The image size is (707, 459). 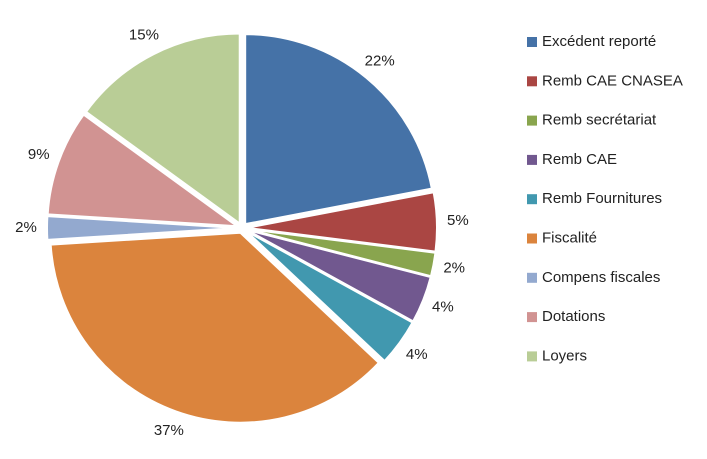 I want to click on data-label: 5%, so click(x=458, y=220).